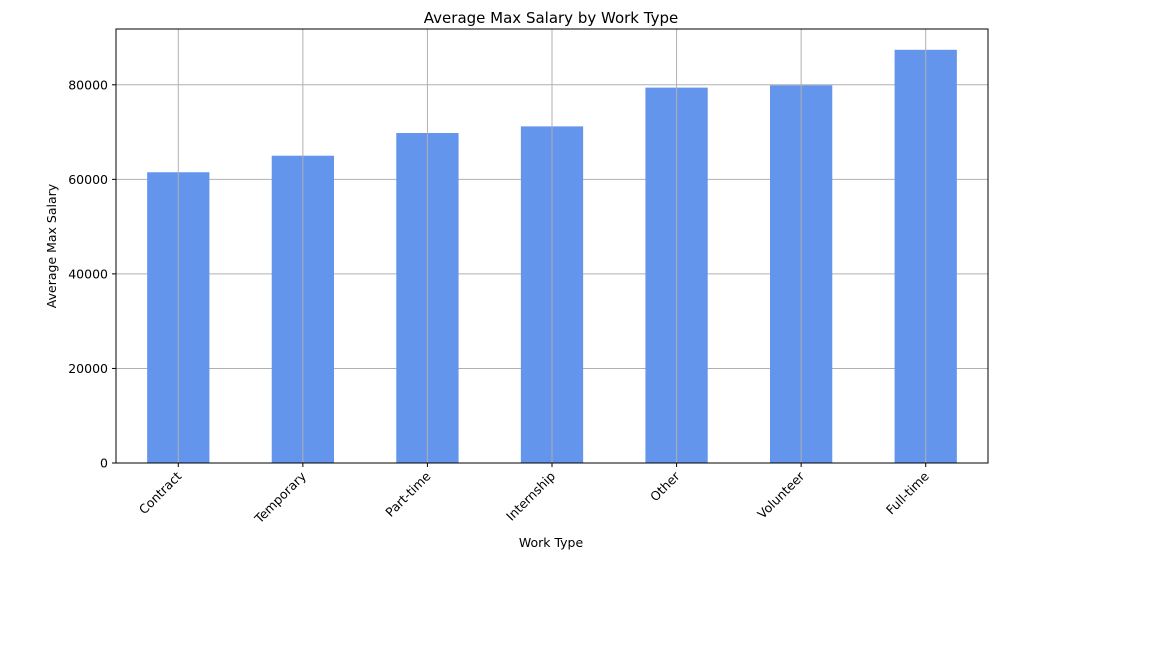 The height and width of the screenshot is (653, 1152). Describe the element at coordinates (88, 368) in the screenshot. I see `y-tick-label: 20000` at that location.